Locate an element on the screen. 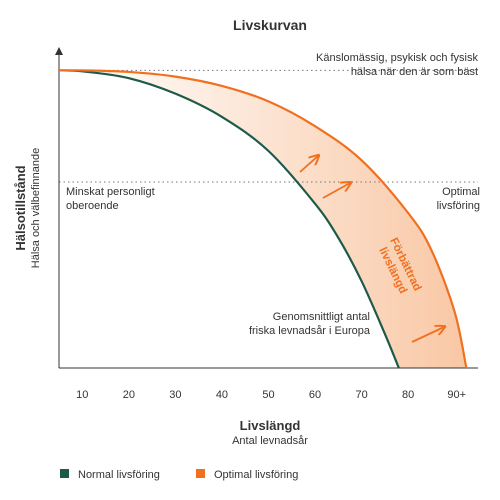 The image size is (500, 500). legend-label-normal: Normal livsföring is located at coordinates (119, 475).